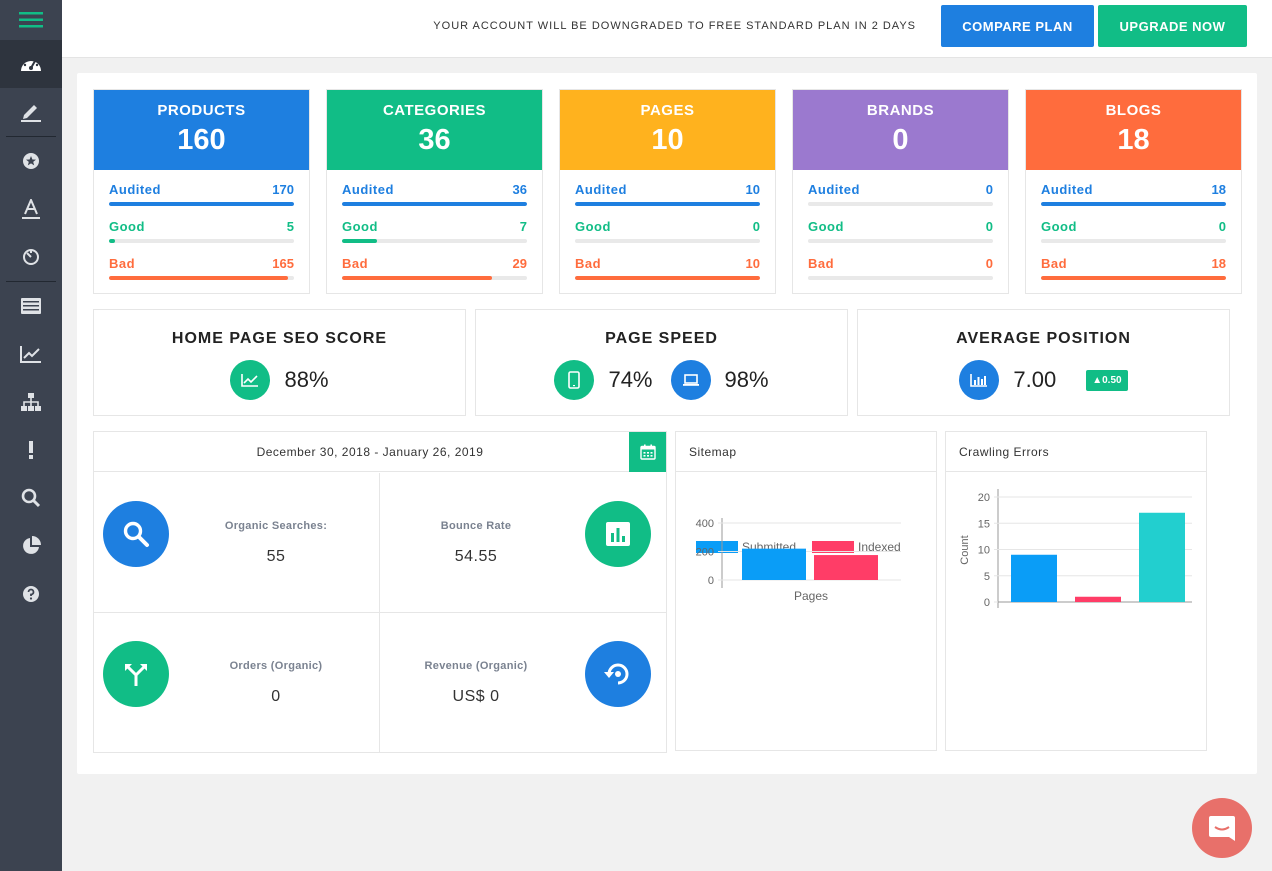  I want to click on bounce-rate-value: 54.55, so click(476, 556).